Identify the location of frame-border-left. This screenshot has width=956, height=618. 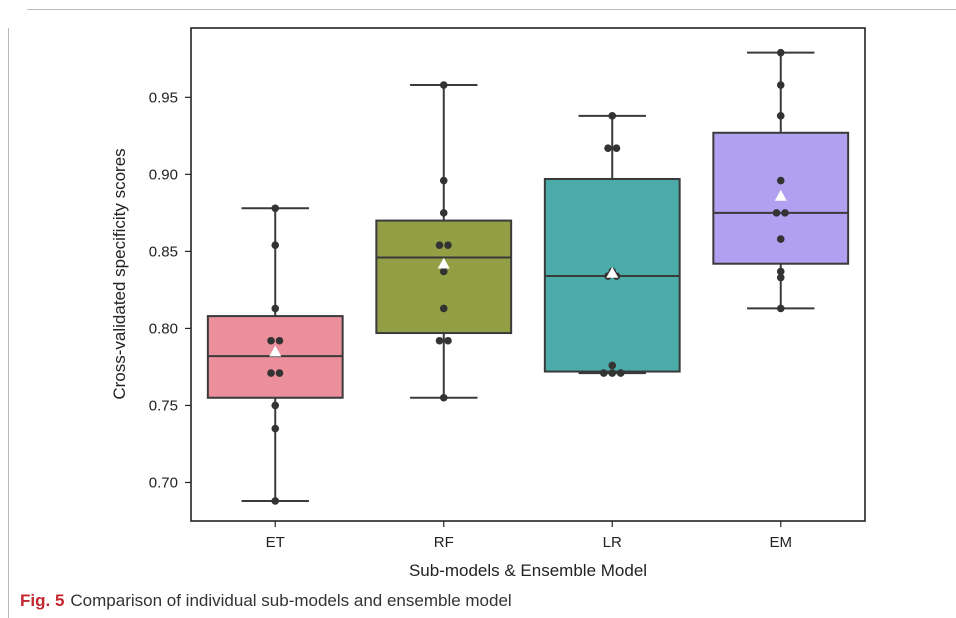
(8, 323).